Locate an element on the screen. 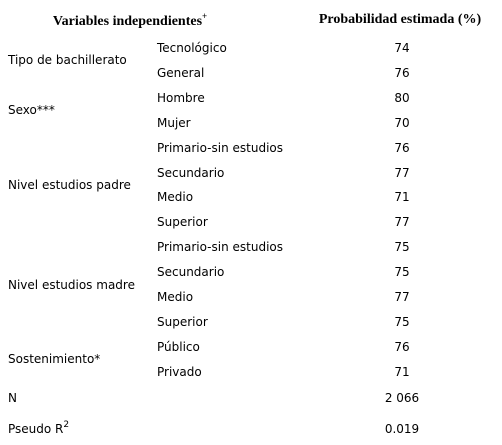 The height and width of the screenshot is (445, 502). value-cell: 80 is located at coordinates (402, 97).